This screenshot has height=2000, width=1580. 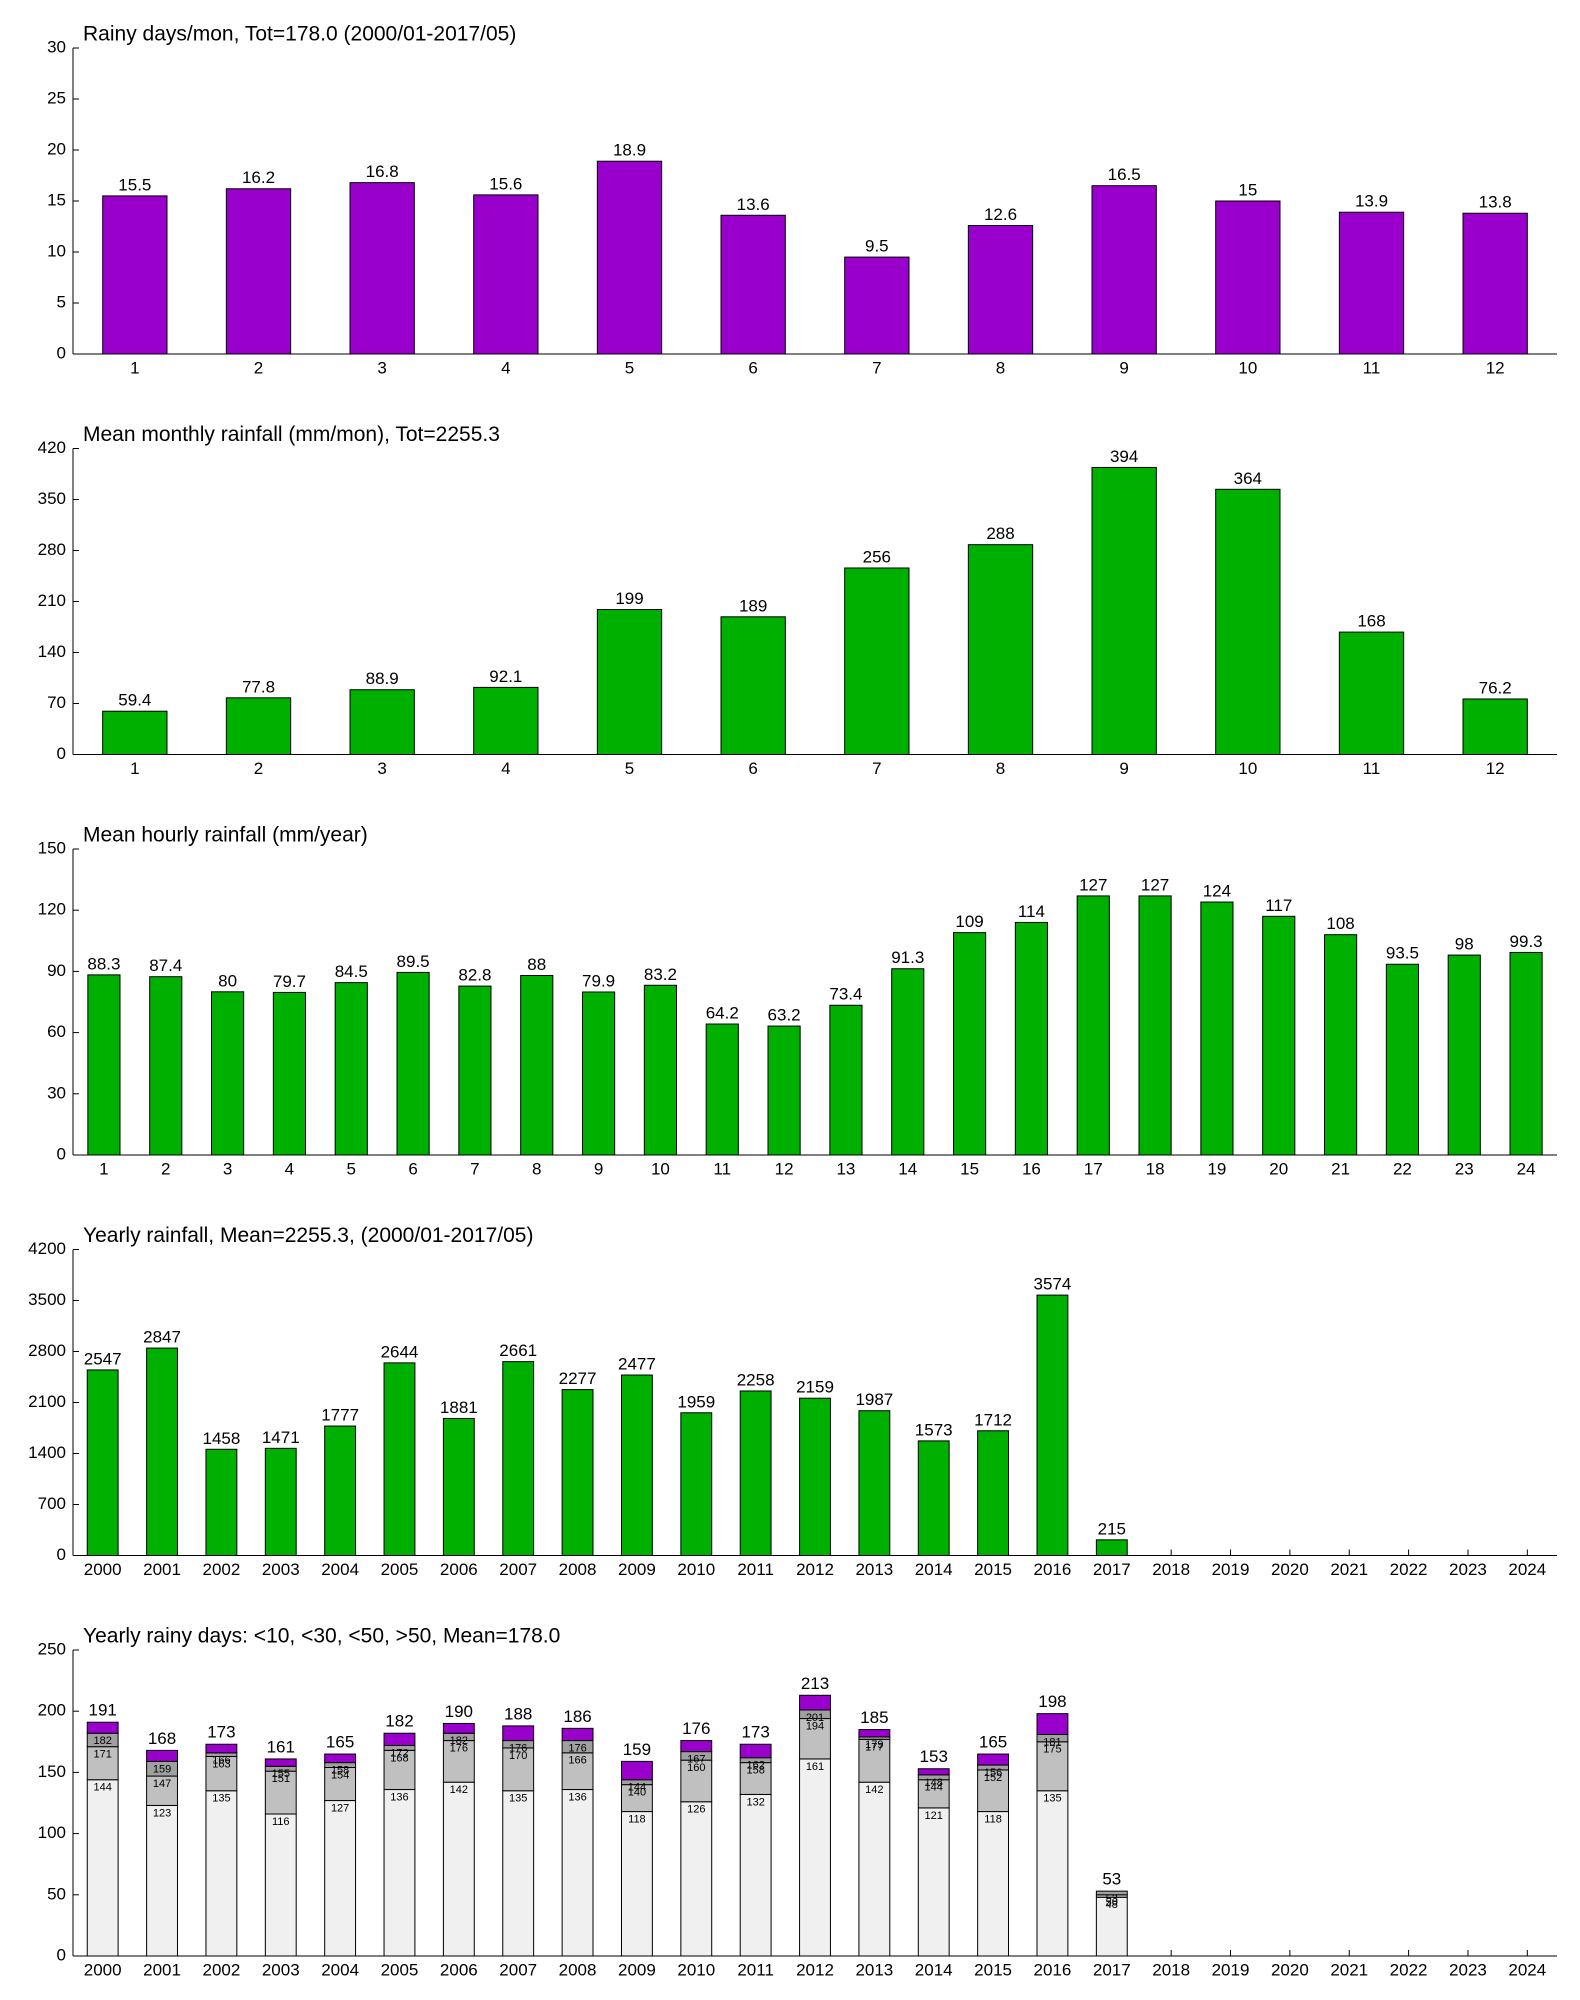 I want to click on x-tick-label: 2023, so click(x=1468, y=1969).